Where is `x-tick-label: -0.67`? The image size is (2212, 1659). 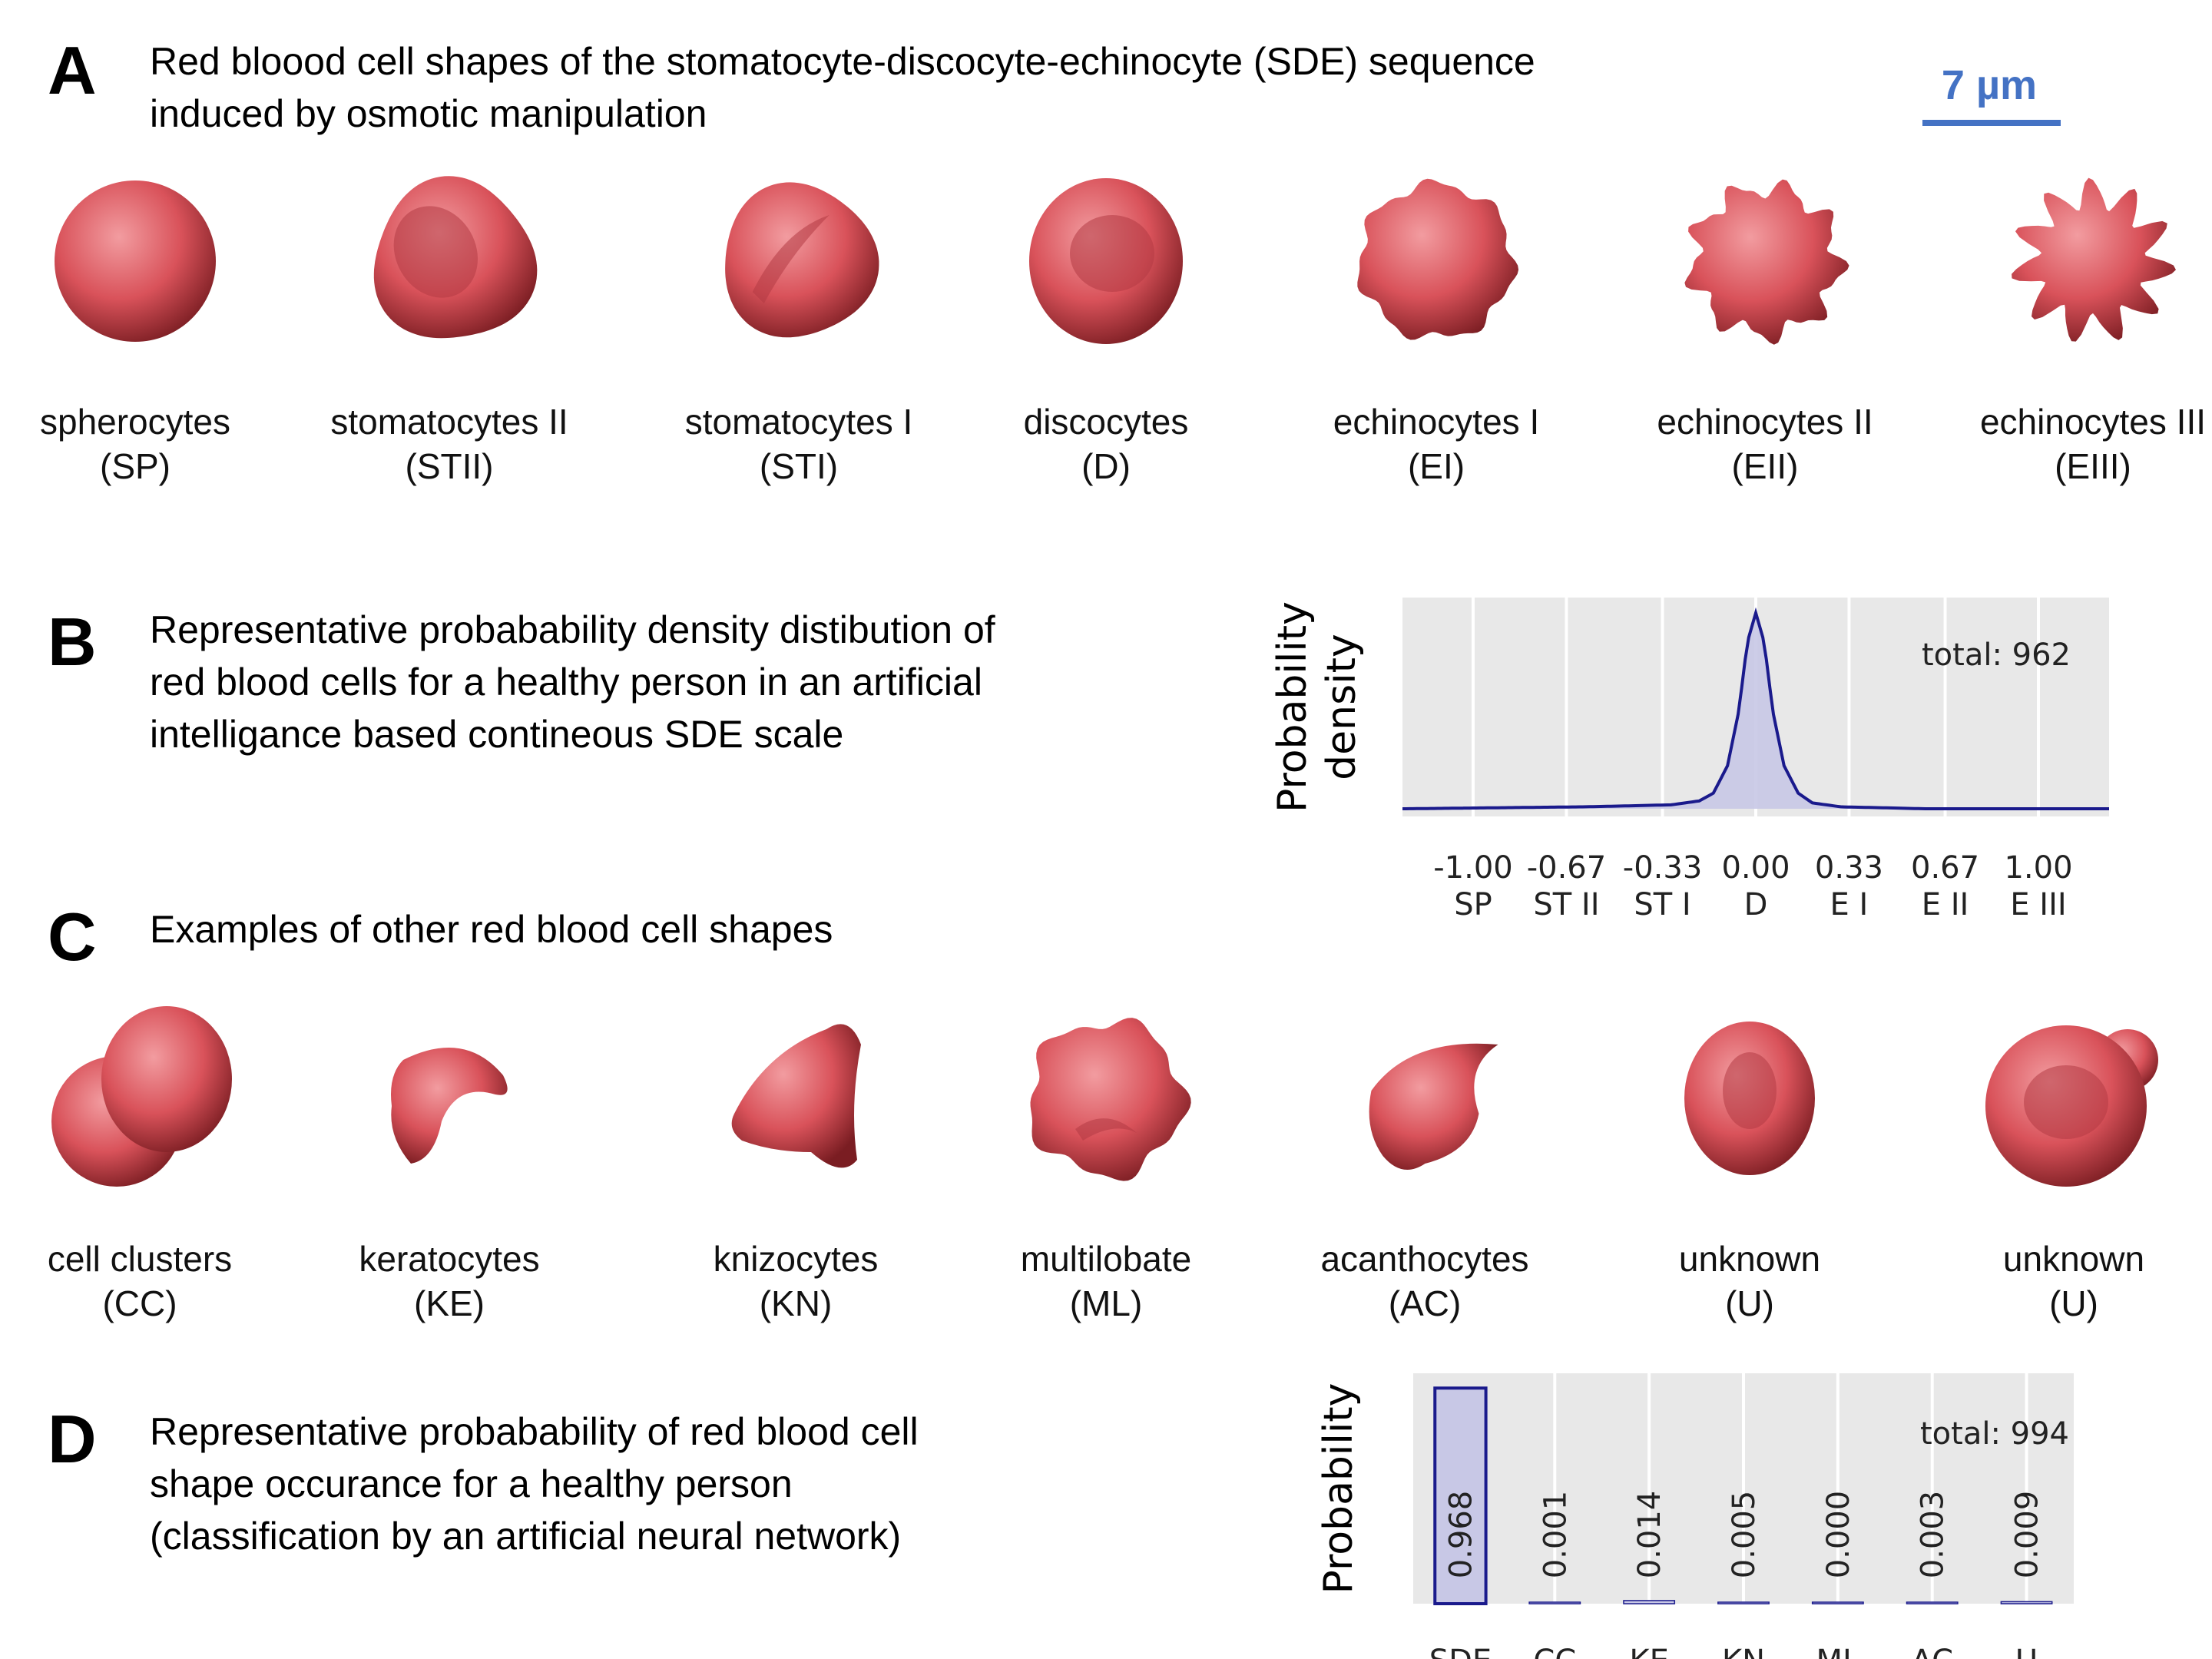 x-tick-label: -0.67 is located at coordinates (1567, 868).